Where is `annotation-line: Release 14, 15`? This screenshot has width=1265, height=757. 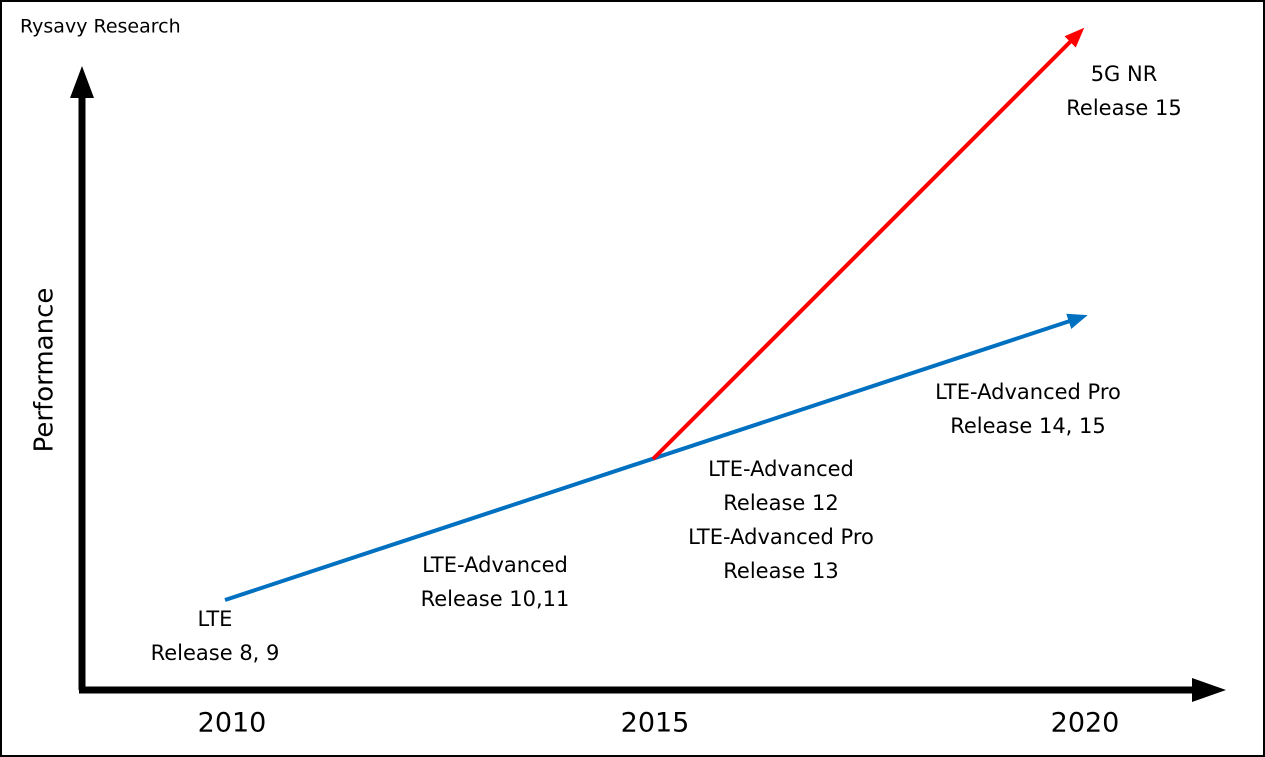
annotation-line: Release 14, 15 is located at coordinates (1028, 426).